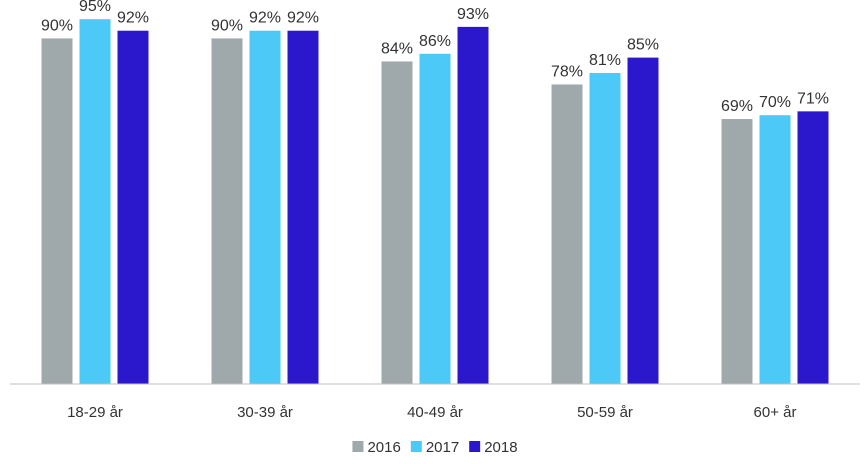 The image size is (867, 464). Describe the element at coordinates (475, 446) in the screenshot. I see `legend-swatch-2018` at that location.